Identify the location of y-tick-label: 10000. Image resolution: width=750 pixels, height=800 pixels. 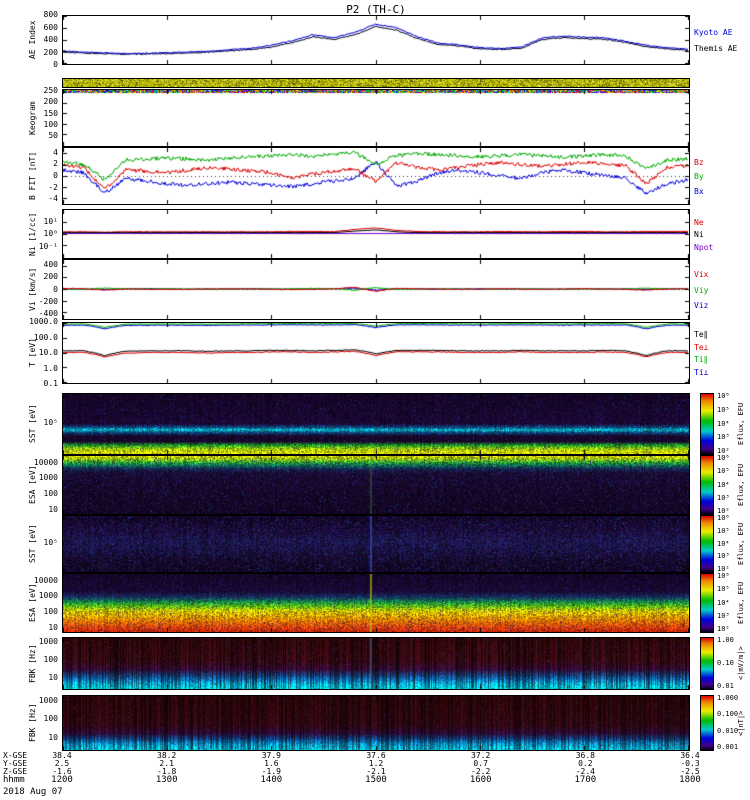
(45, 580).